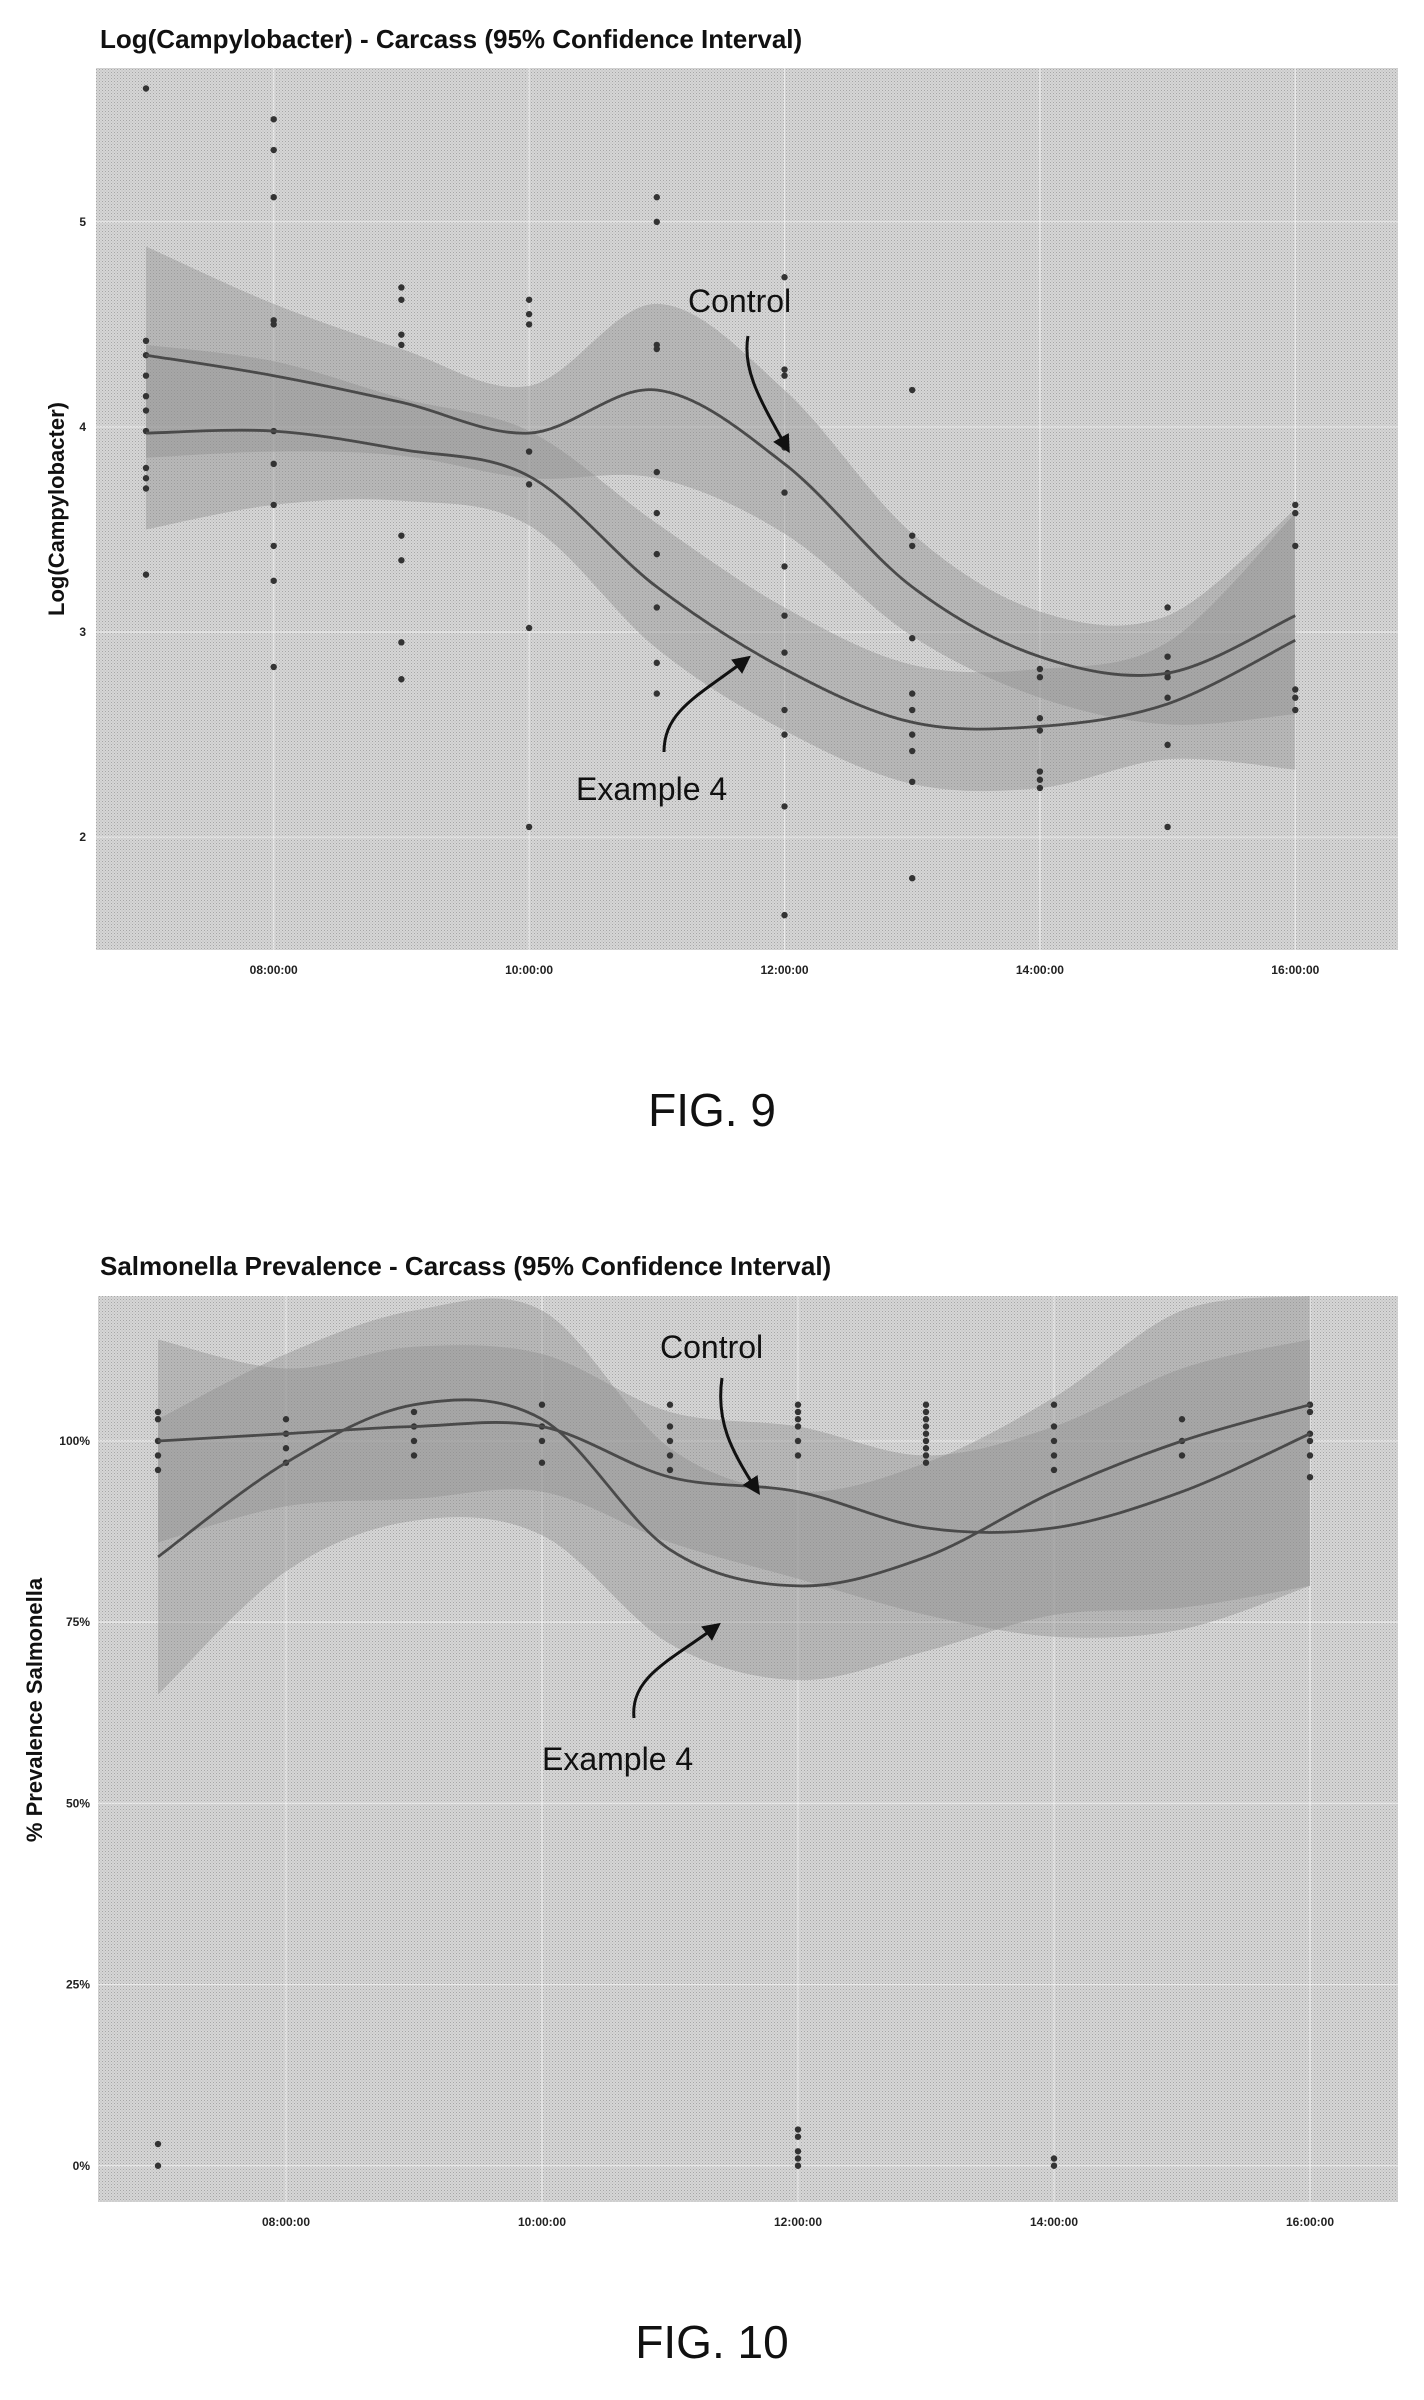 Image resolution: width=1424 pixels, height=2400 pixels. I want to click on y-axis-label: % Prevalence Salmonella, so click(34, 1709).